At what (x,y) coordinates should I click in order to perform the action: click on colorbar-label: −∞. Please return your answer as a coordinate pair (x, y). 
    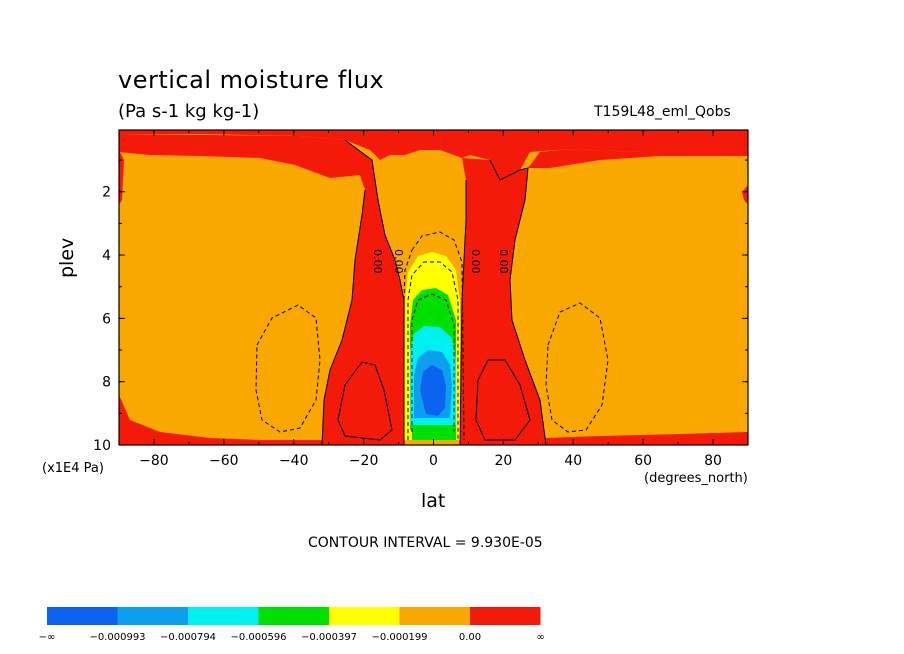
    Looking at the image, I should click on (47, 637).